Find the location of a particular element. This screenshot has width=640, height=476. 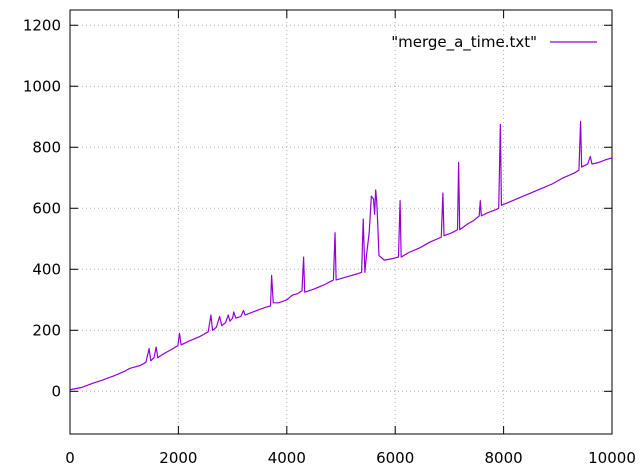

legend: "merge_a_time.txt" is located at coordinates (494, 42).